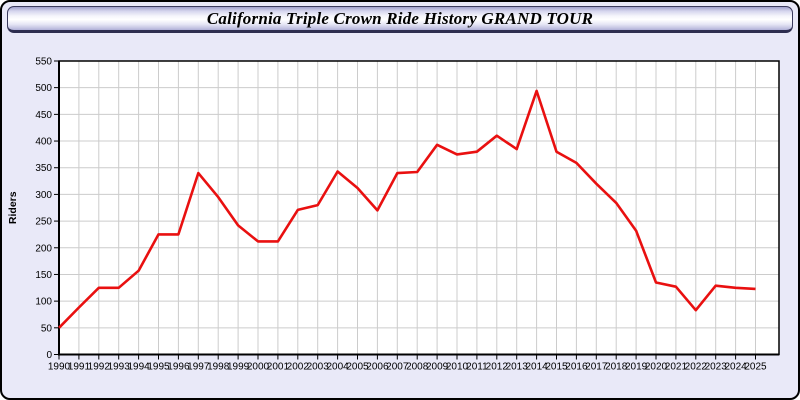 The width and height of the screenshot is (800, 400). What do you see at coordinates (318, 367) in the screenshot?
I see `svg-text: 2003` at bounding box center [318, 367].